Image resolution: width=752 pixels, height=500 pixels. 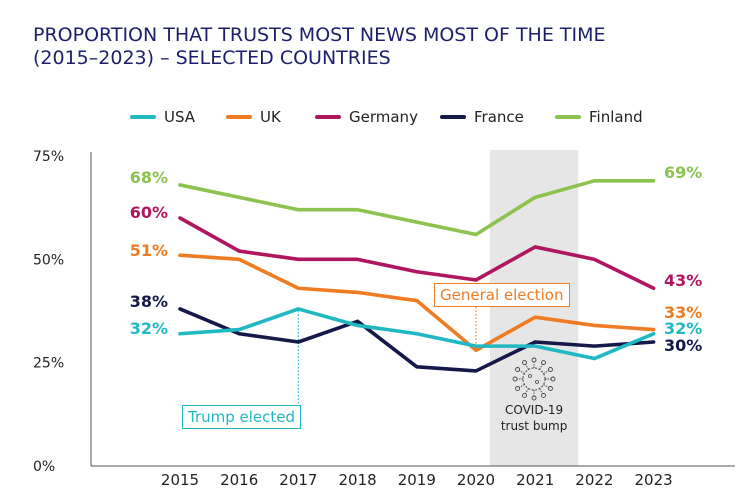 I want to click on legend-item-france: France, so click(x=482, y=117).